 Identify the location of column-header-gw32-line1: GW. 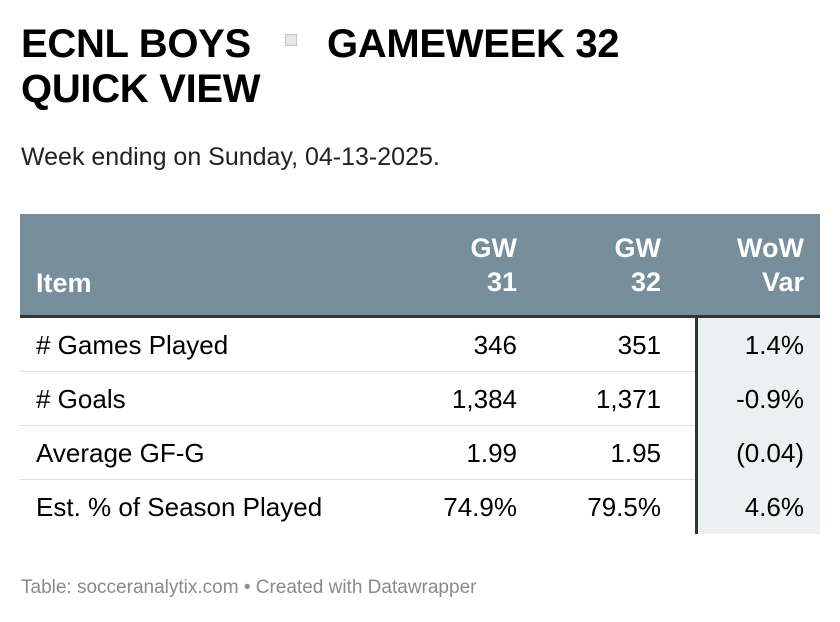
(638, 248).